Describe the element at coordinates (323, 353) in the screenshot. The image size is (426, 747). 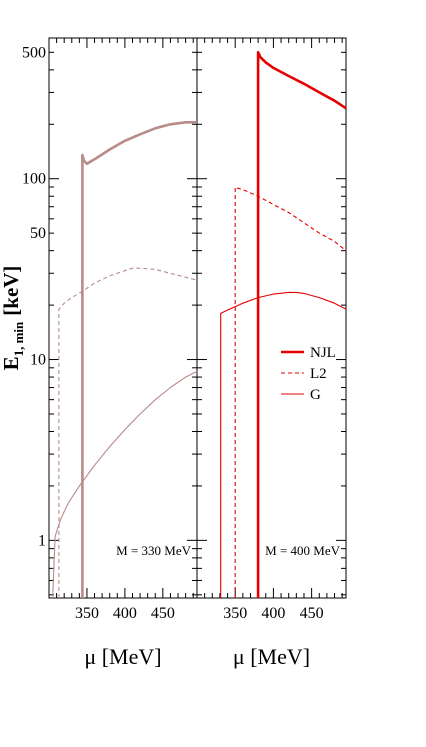
I see `legend-label-njl: NJL` at that location.